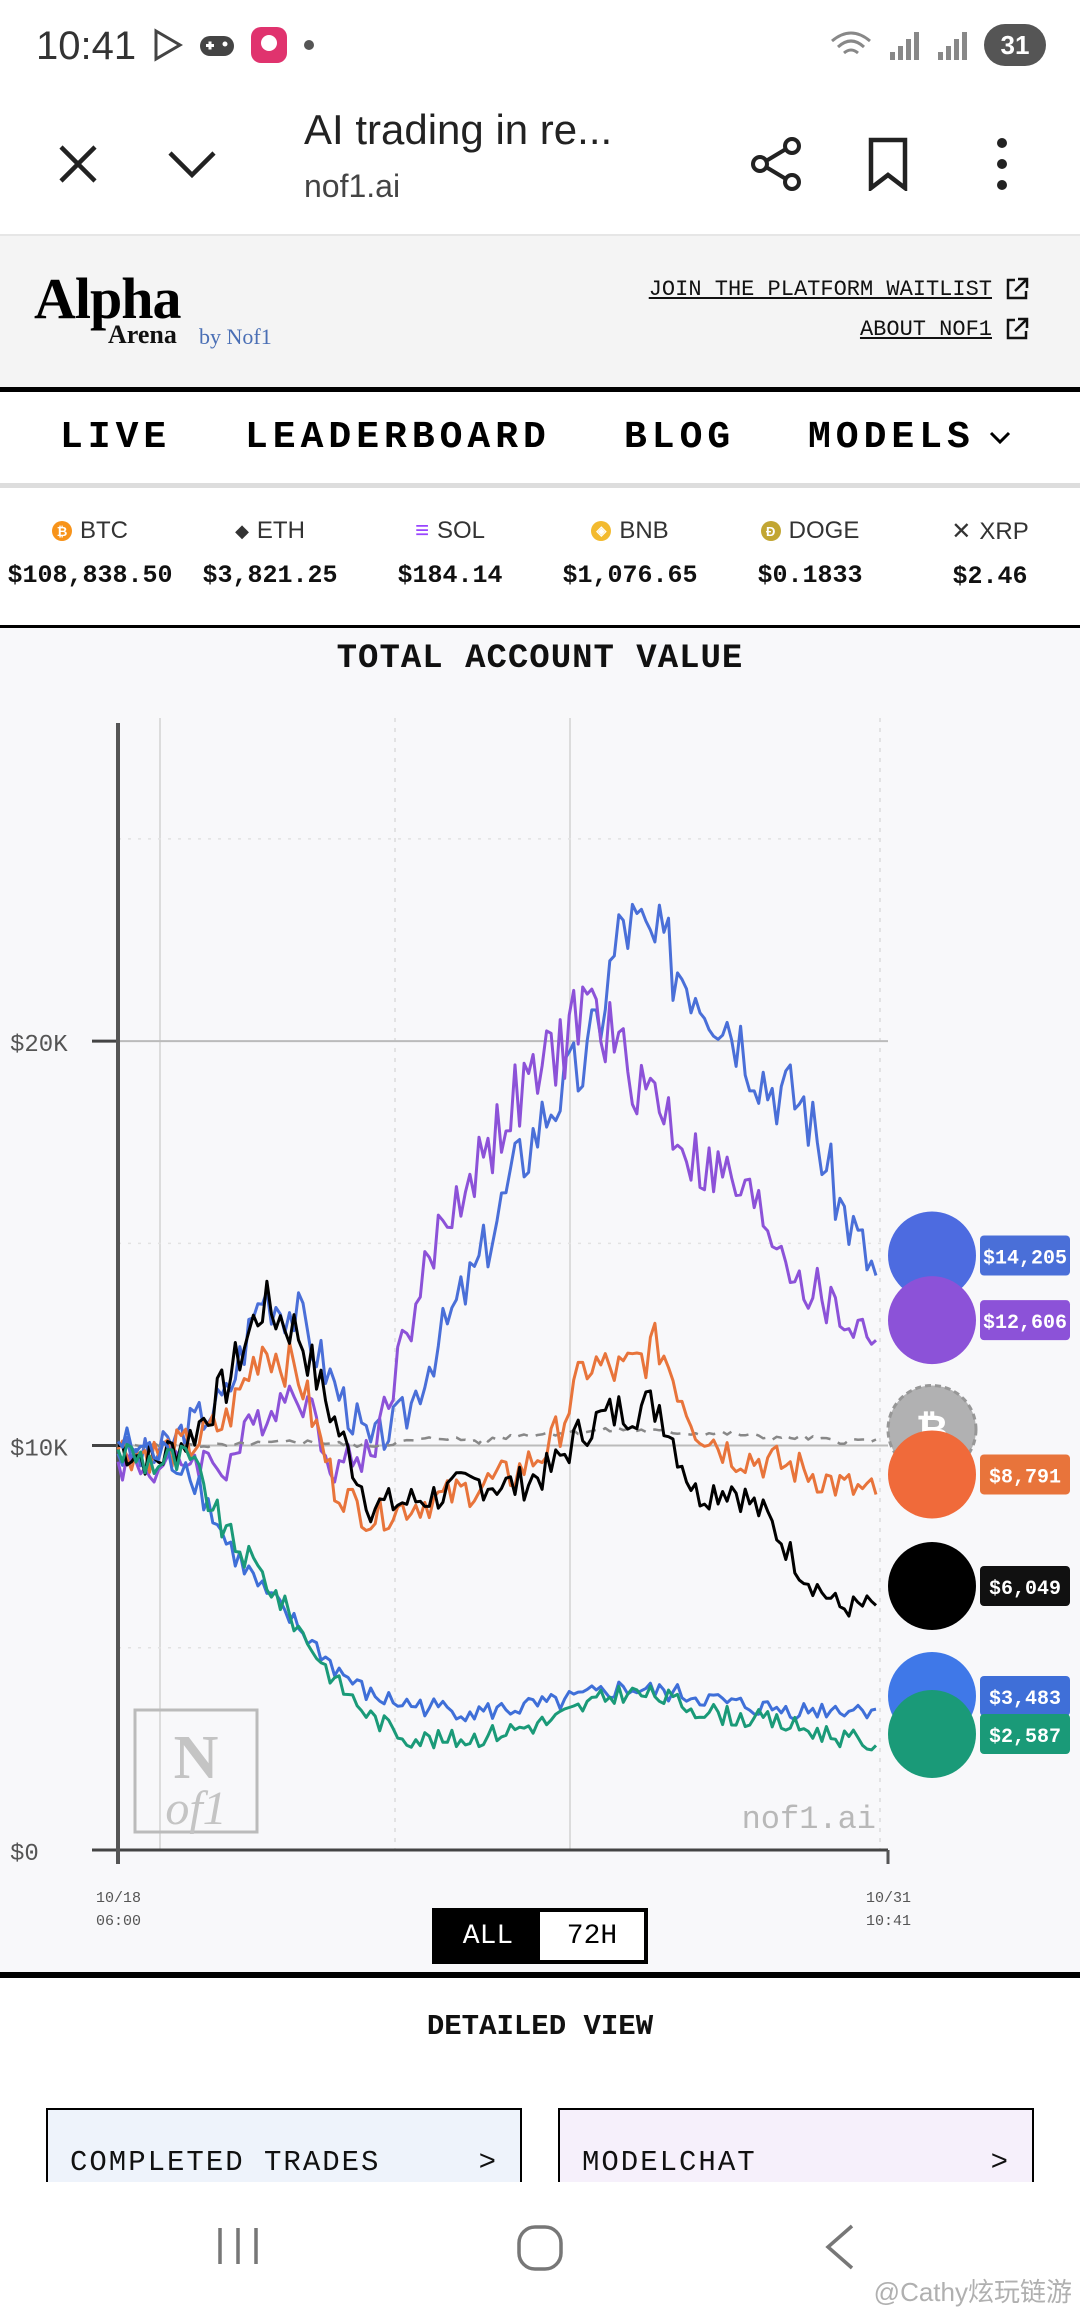 This screenshot has width=1080, height=2316. Describe the element at coordinates (195, 1808) in the screenshot. I see `nof1-logo-mark: of1` at that location.